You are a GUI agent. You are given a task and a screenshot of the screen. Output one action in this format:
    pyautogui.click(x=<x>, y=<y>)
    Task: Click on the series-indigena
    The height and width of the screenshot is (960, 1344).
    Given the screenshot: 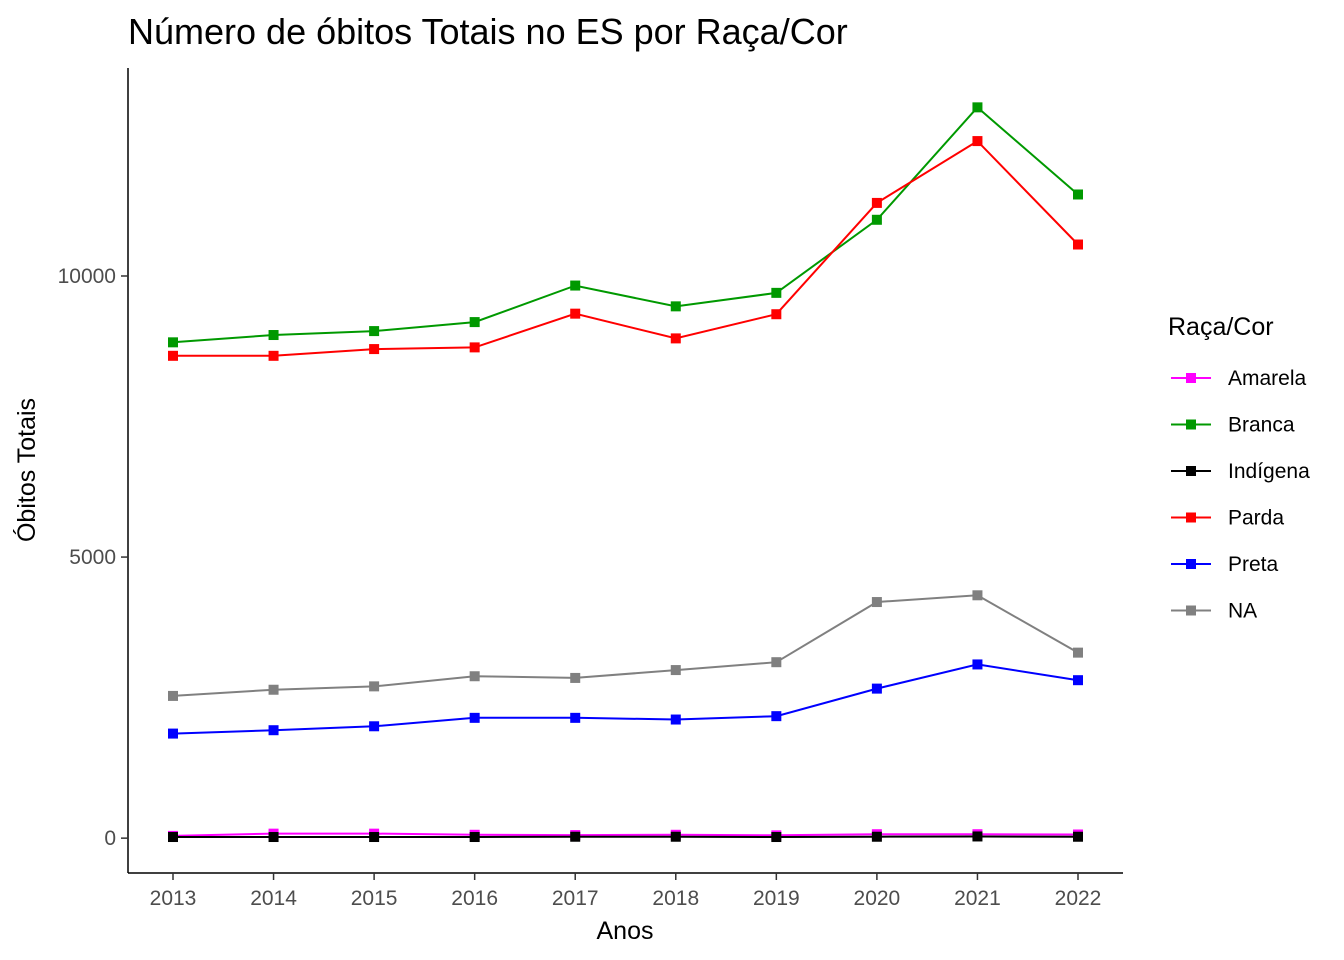 What is the action you would take?
    pyautogui.click(x=625, y=837)
    